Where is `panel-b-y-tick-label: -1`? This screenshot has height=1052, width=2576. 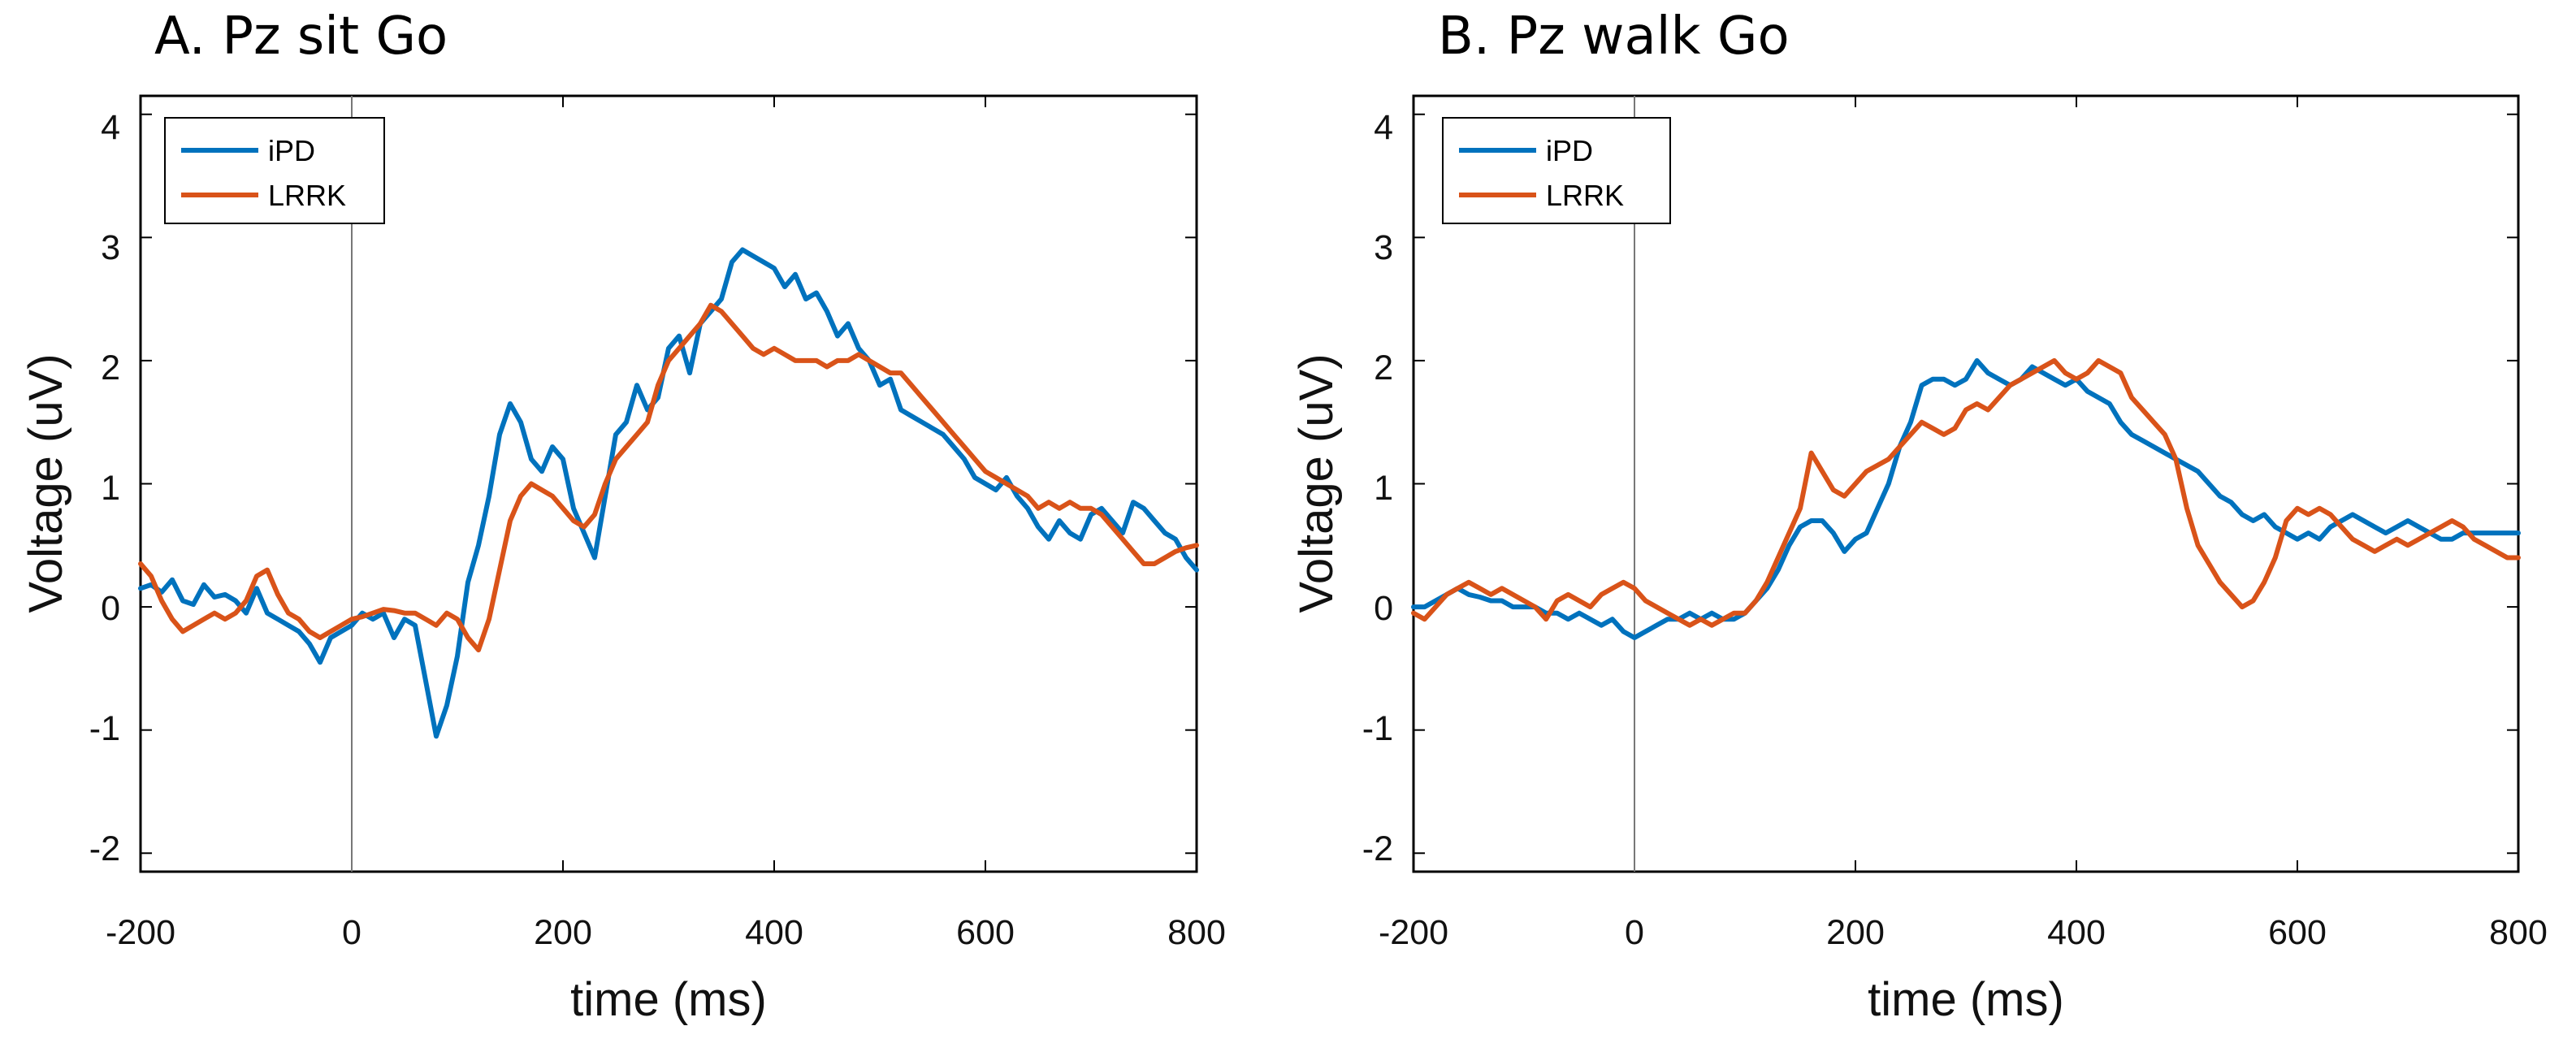
panel-b-y-tick-label: -1 is located at coordinates (1377, 728).